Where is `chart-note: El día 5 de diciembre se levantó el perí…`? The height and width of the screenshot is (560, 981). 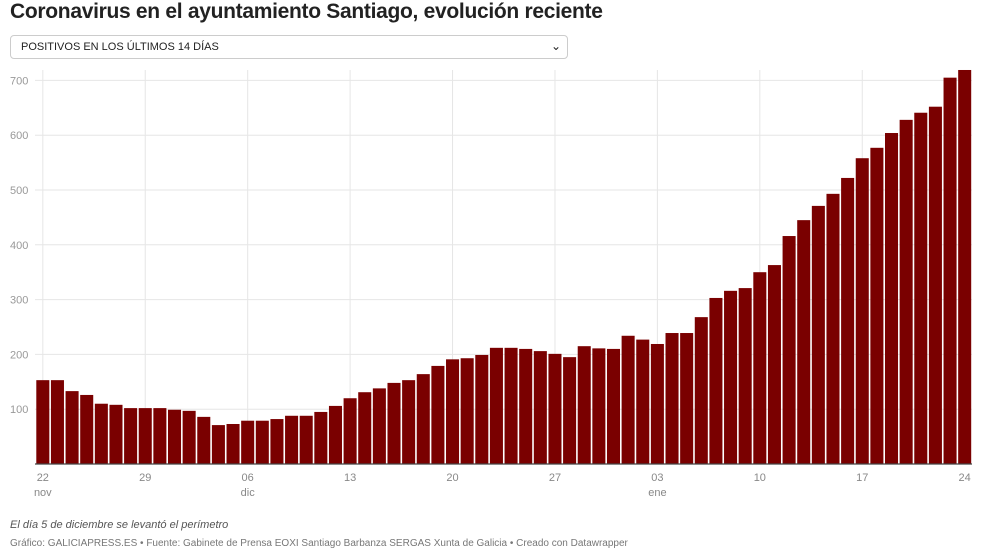
chart-note: El día 5 de diciembre se levantó el perí… is located at coordinates (119, 525).